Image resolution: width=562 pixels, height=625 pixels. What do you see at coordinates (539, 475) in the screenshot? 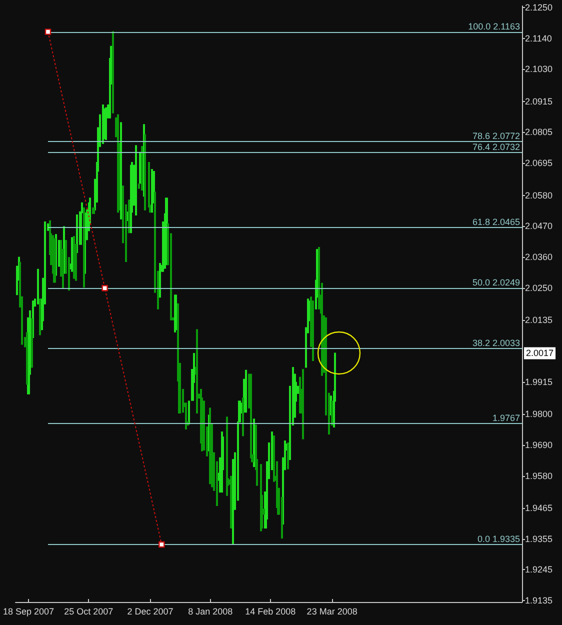
I see `y-tick-label: 1.9580` at bounding box center [539, 475].